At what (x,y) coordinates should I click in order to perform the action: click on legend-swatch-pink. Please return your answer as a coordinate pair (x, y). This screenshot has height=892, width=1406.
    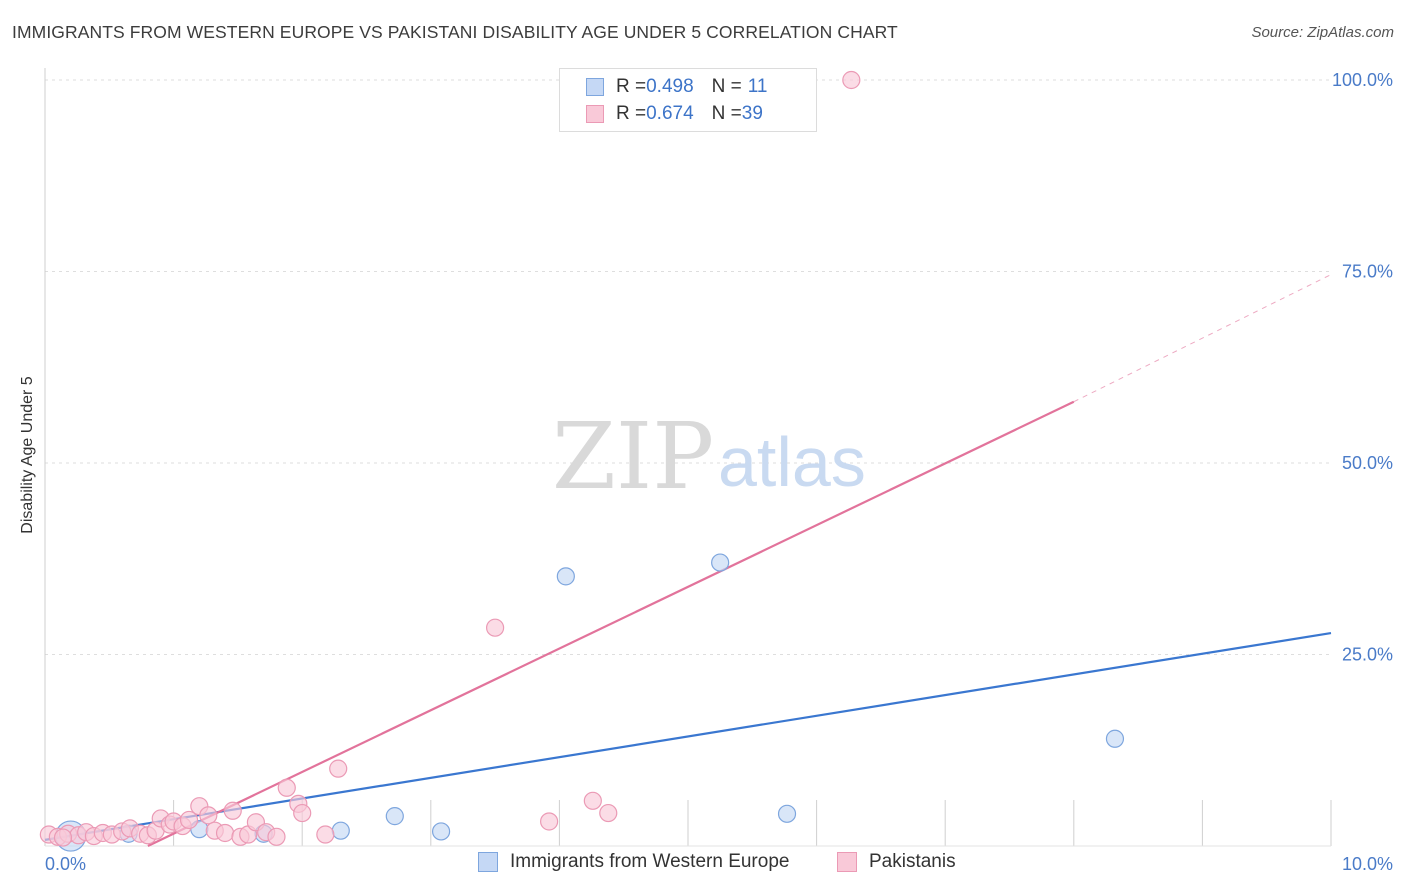
    Looking at the image, I should click on (595, 114).